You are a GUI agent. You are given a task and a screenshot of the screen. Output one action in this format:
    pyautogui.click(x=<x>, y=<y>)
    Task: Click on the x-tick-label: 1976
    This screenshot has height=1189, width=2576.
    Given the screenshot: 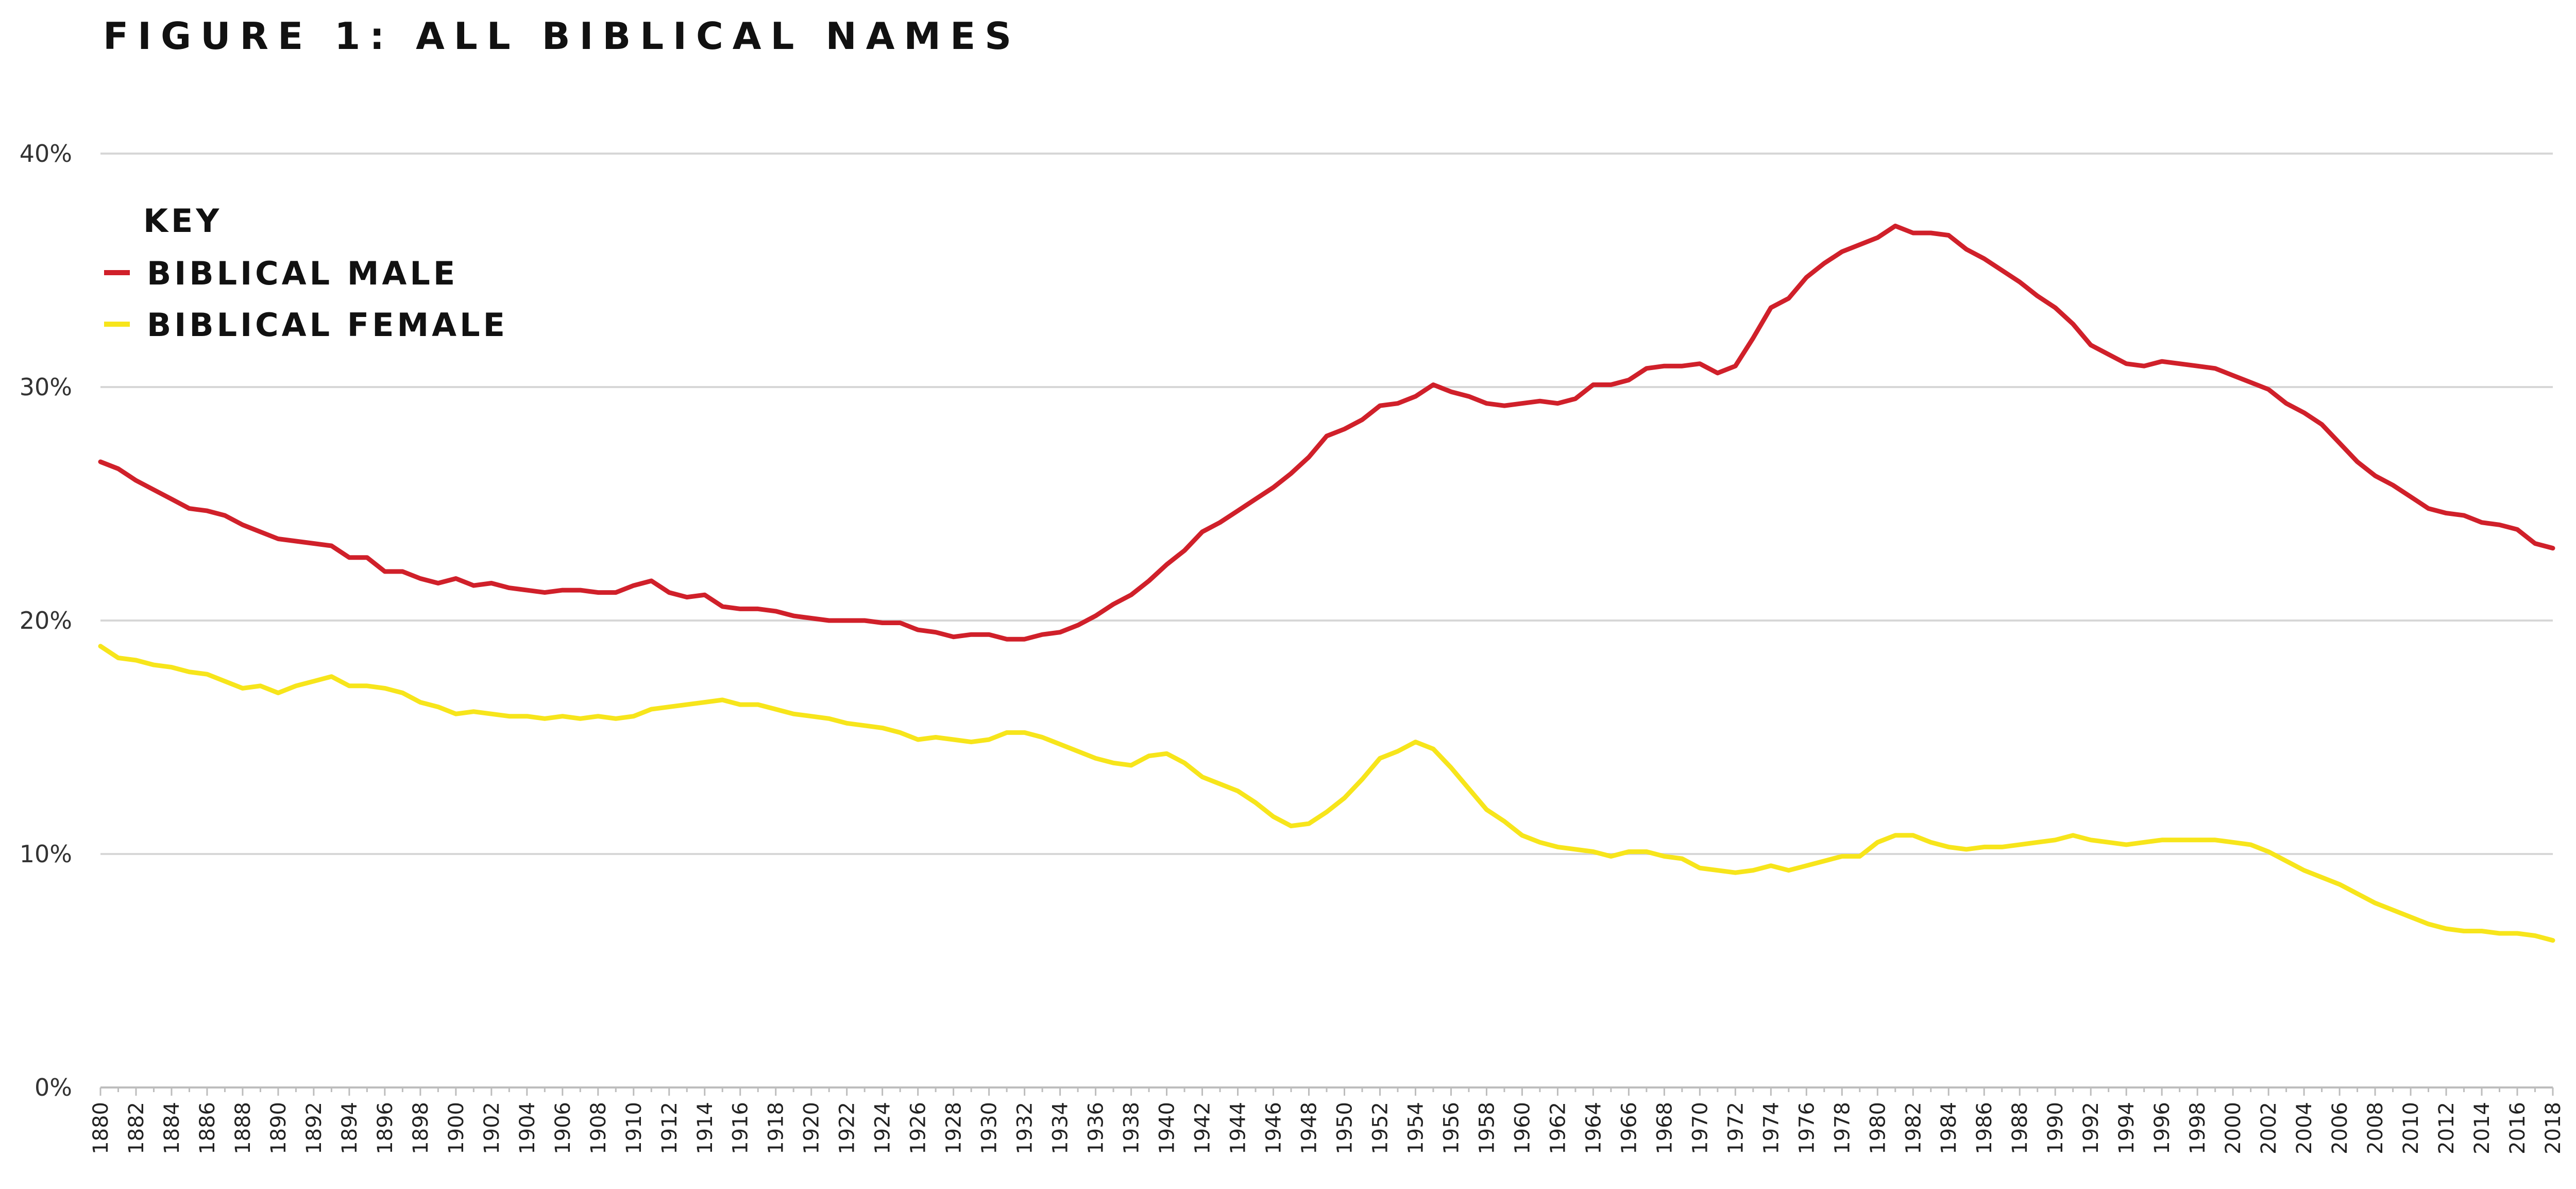 What is the action you would take?
    pyautogui.click(x=1807, y=1128)
    